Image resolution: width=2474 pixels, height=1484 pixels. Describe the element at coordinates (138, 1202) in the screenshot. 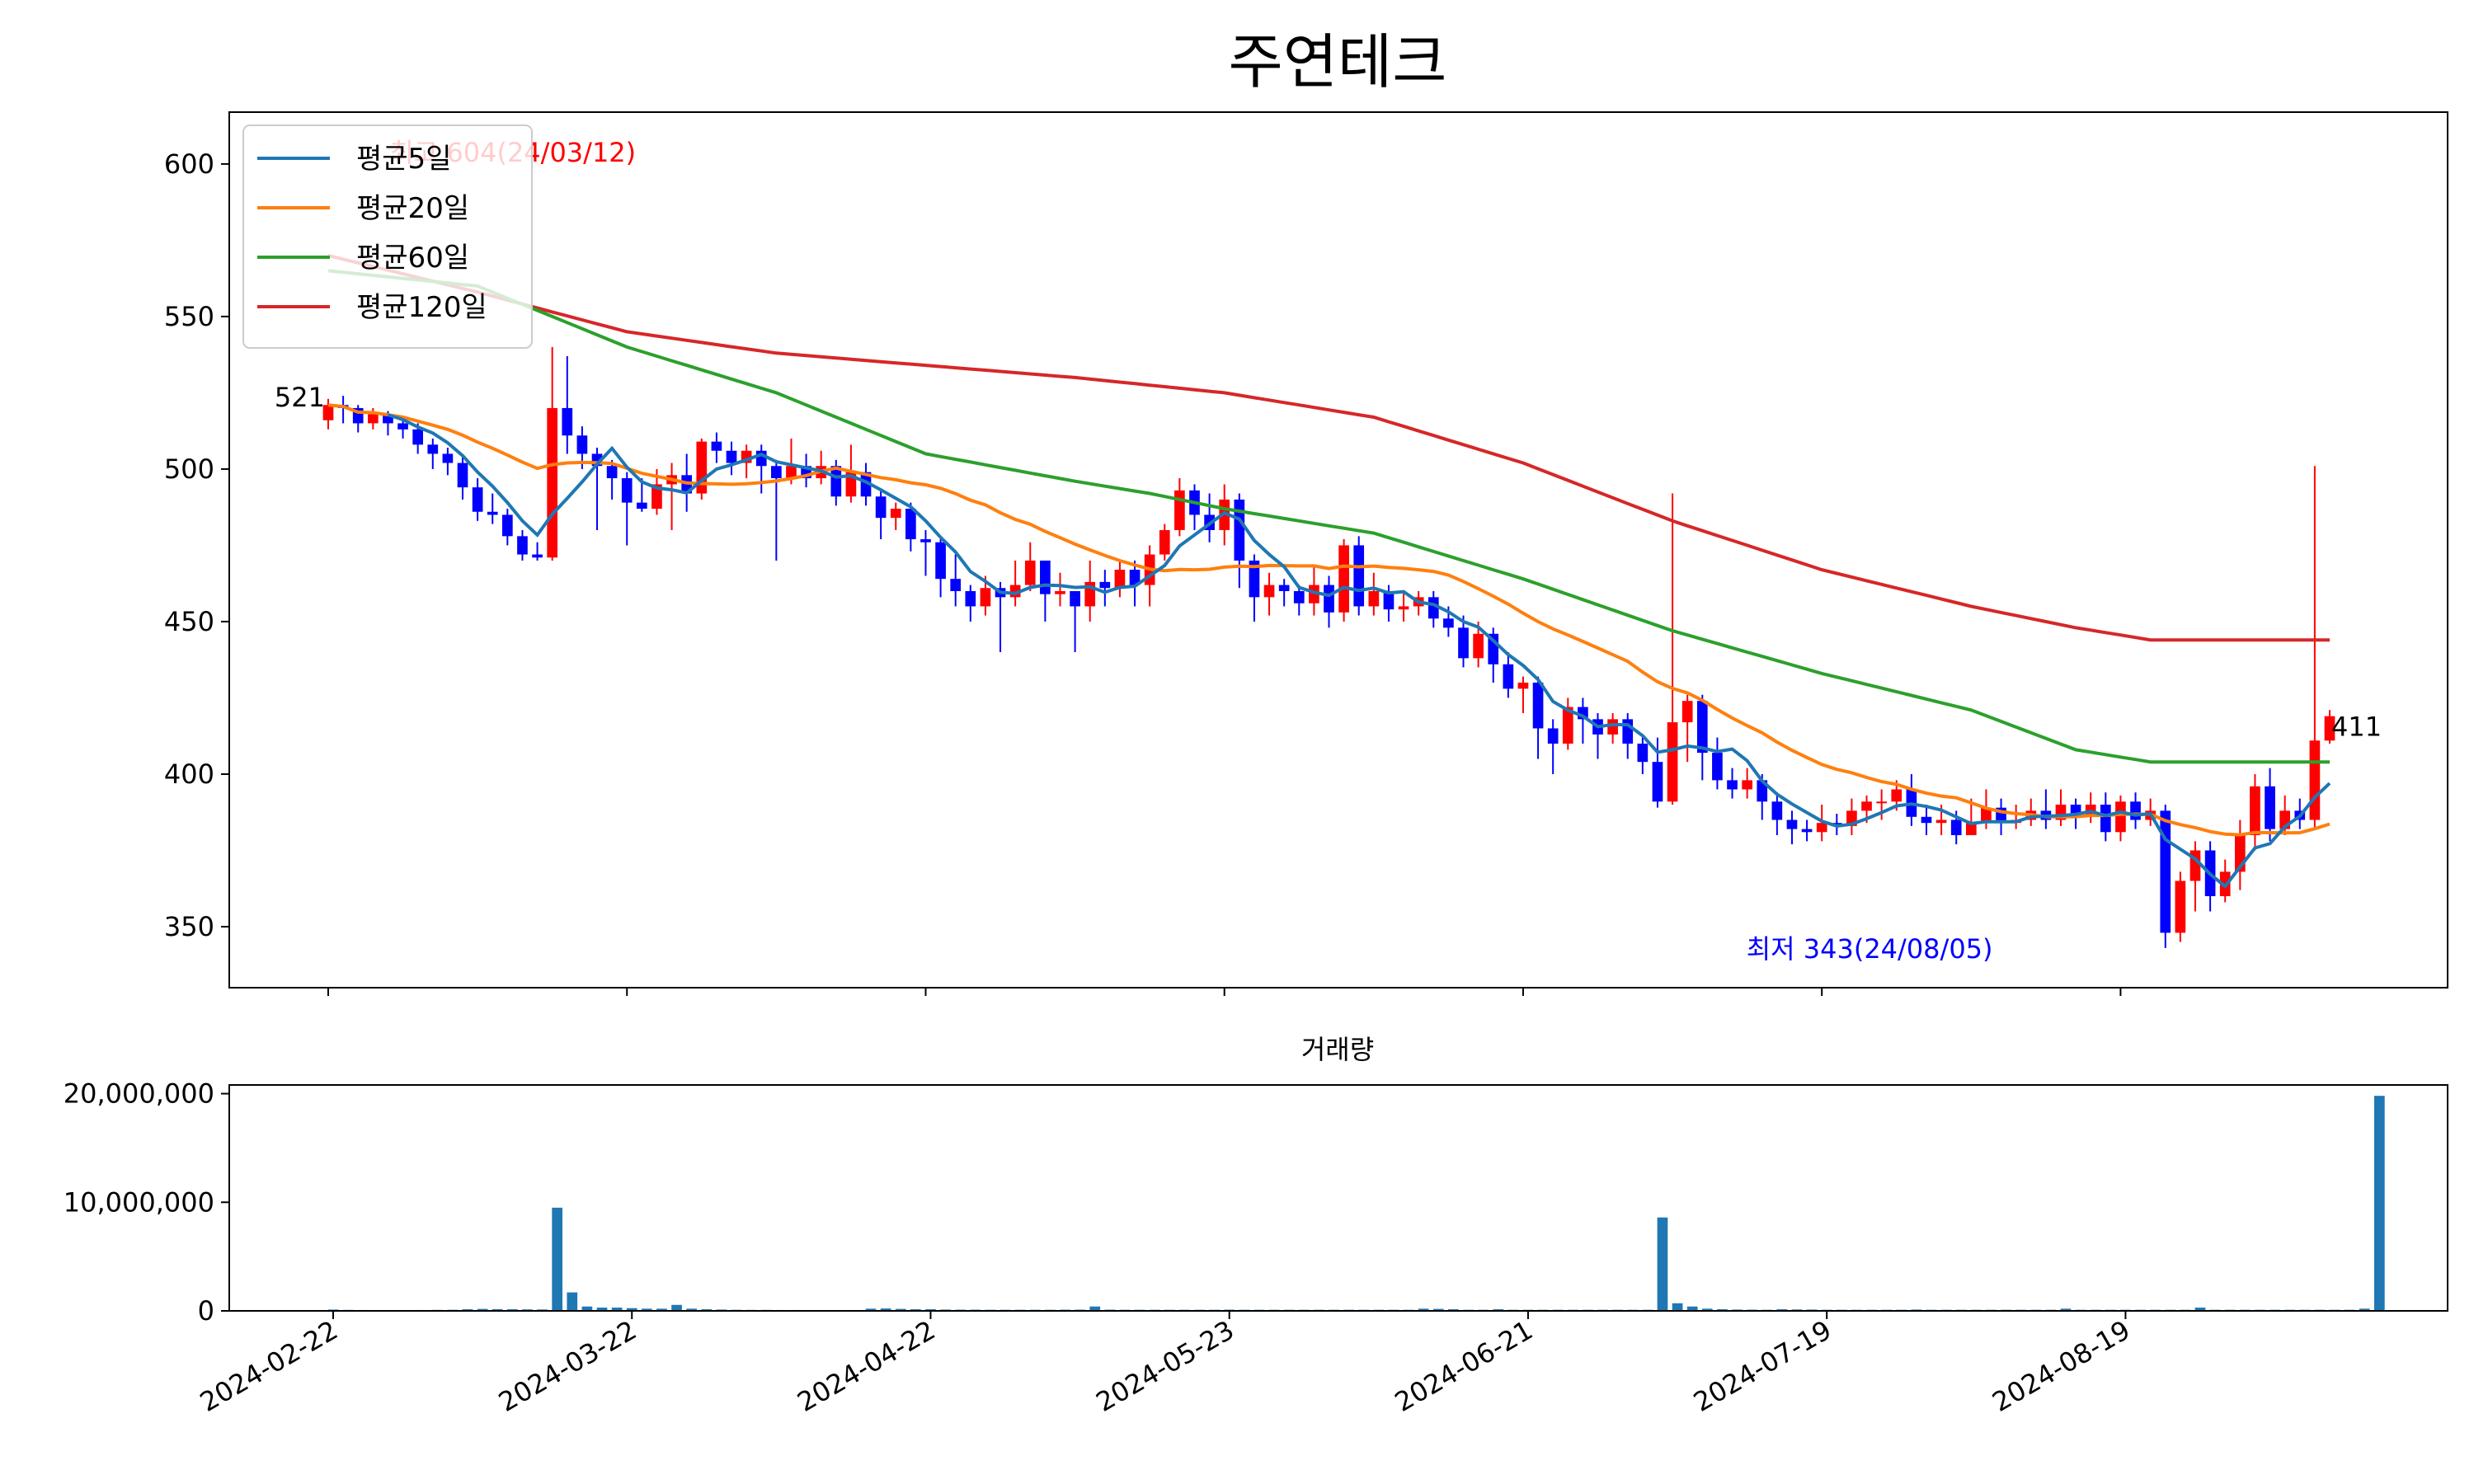

I see `volume-y-tick-label: 10,000,000` at that location.